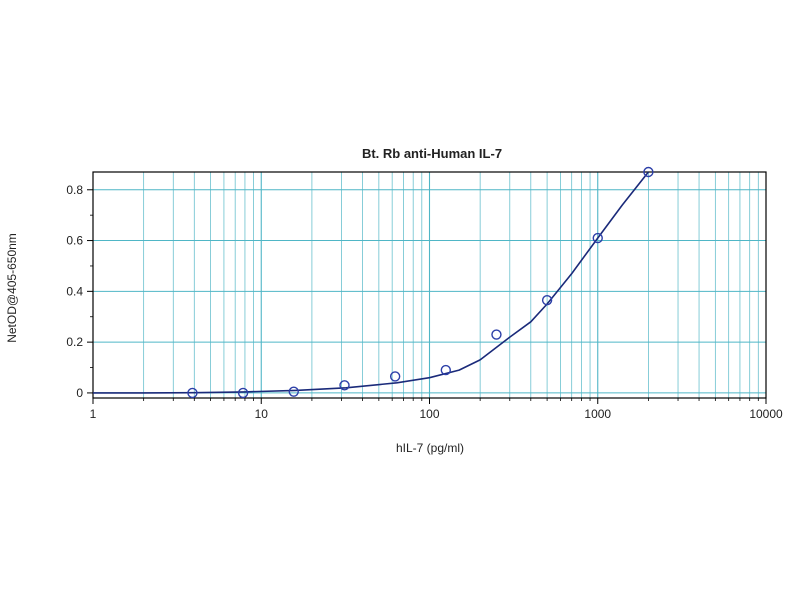  I want to click on x-tick-label: 1, so click(93, 414).